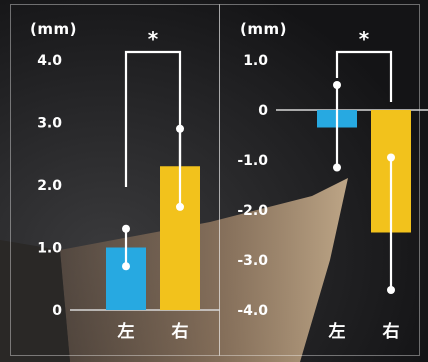 The width and height of the screenshot is (428, 362). I want to click on left-significance-bracket, so click(153, 118).